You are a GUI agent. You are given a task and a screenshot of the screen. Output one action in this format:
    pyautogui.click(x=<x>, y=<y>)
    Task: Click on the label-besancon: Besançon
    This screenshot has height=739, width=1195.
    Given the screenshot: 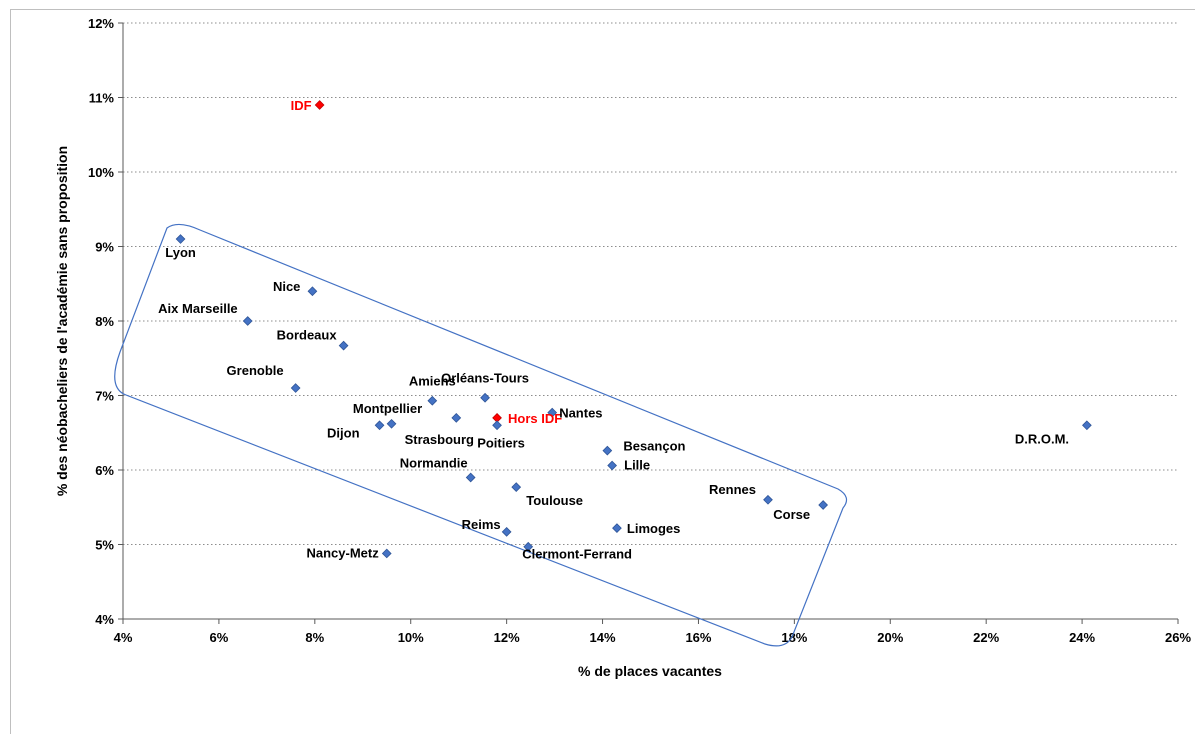 What is the action you would take?
    pyautogui.click(x=654, y=446)
    